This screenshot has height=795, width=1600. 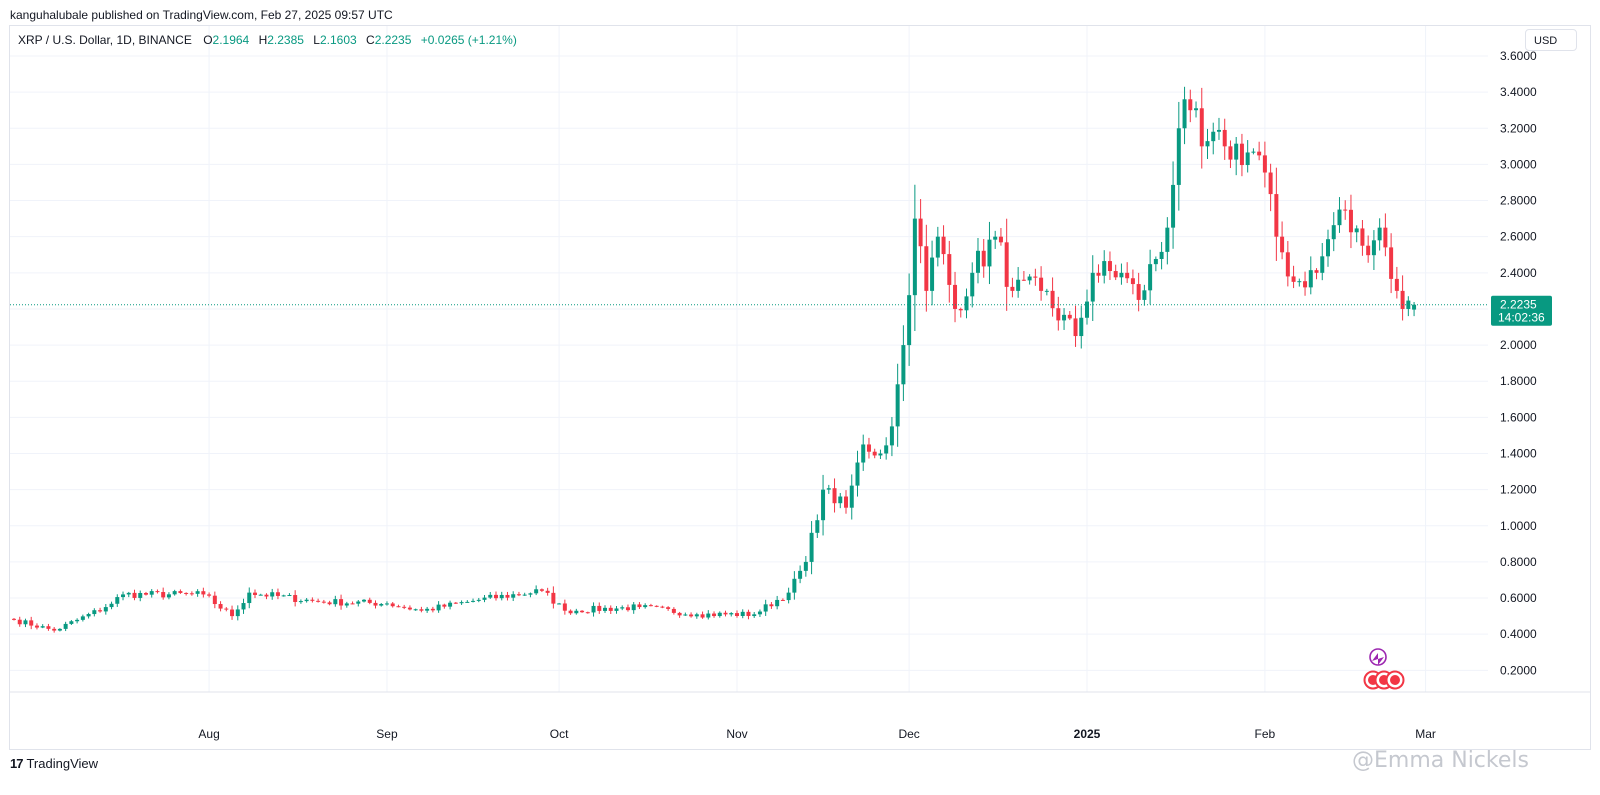 I want to click on price-axis-label: 1.4000, so click(x=1518, y=454).